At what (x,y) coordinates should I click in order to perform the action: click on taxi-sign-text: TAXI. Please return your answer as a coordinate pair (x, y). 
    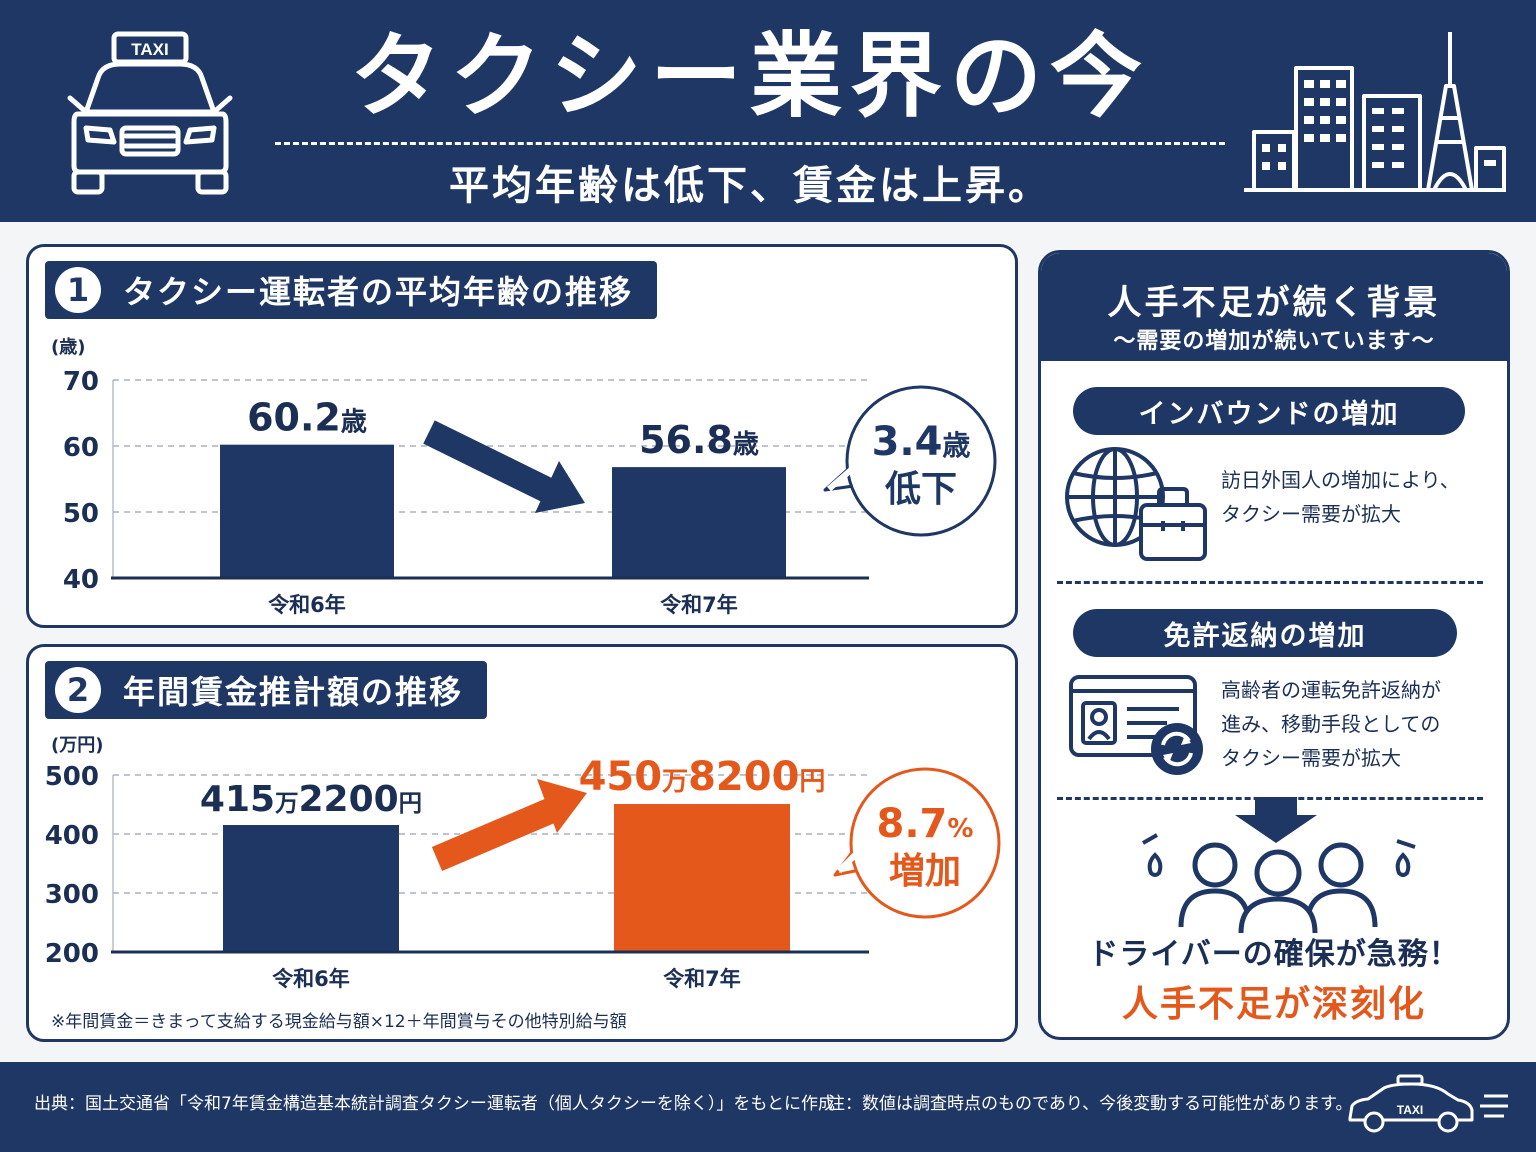
    Looking at the image, I should click on (149, 49).